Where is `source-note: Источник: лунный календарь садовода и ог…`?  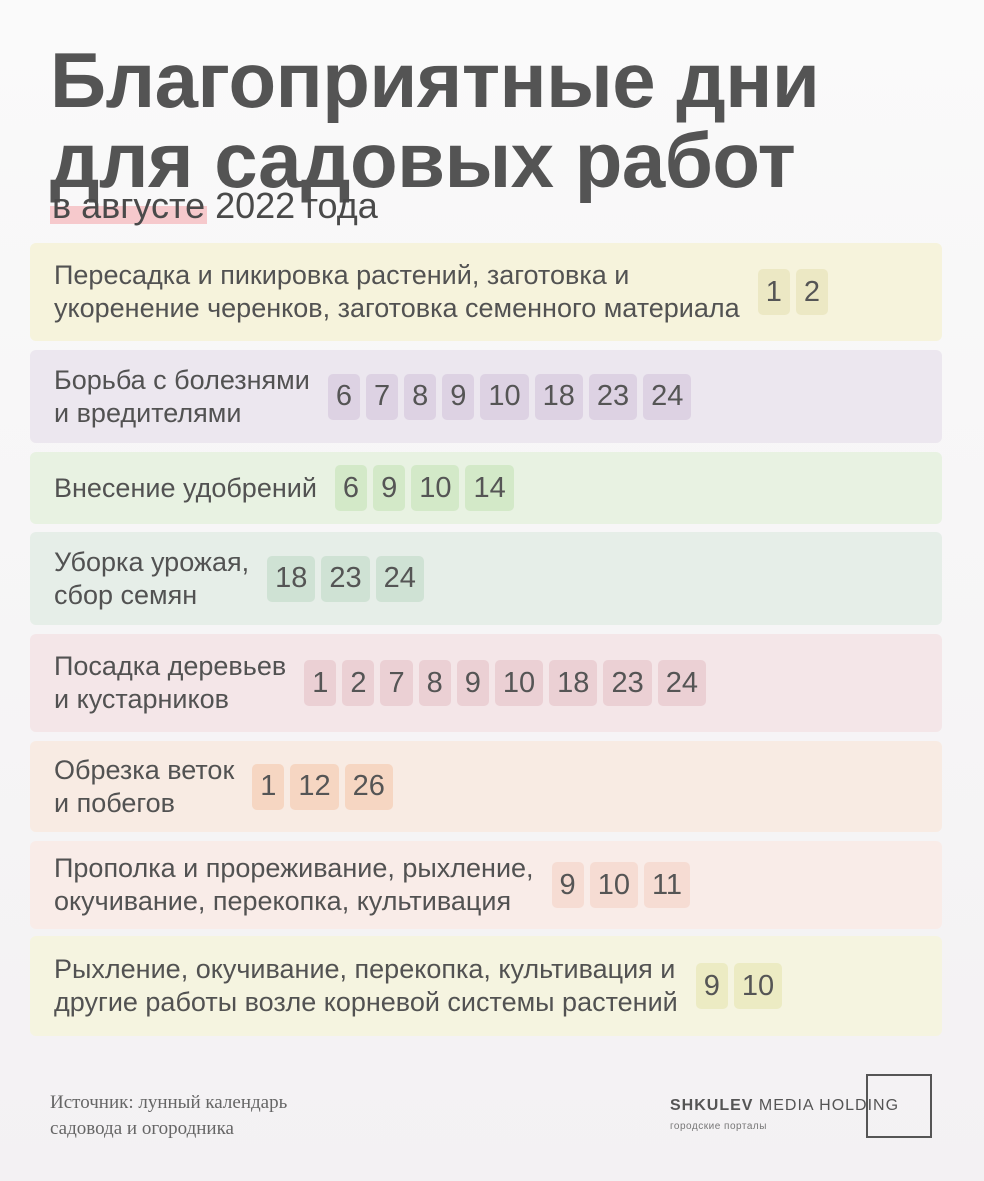
source-note: Источник: лунный календарь садовода и ог… is located at coordinates (169, 1115).